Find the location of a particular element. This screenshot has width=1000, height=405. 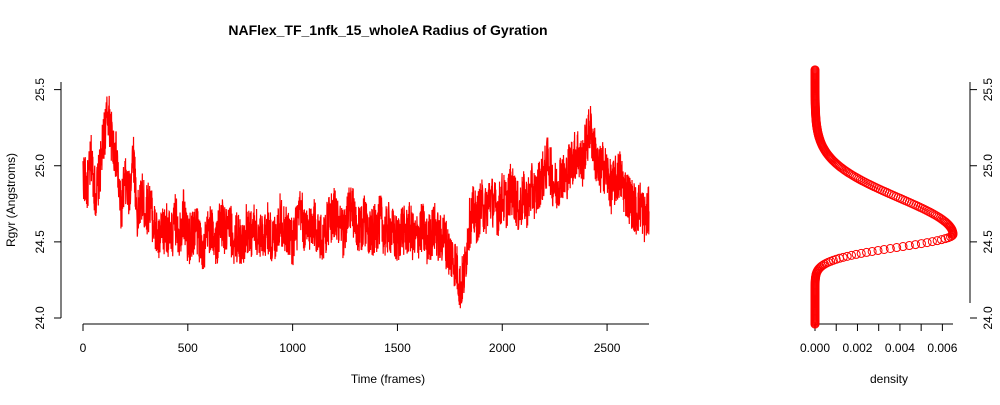

y-tick-label-1: 24.5 is located at coordinates (40, 242).